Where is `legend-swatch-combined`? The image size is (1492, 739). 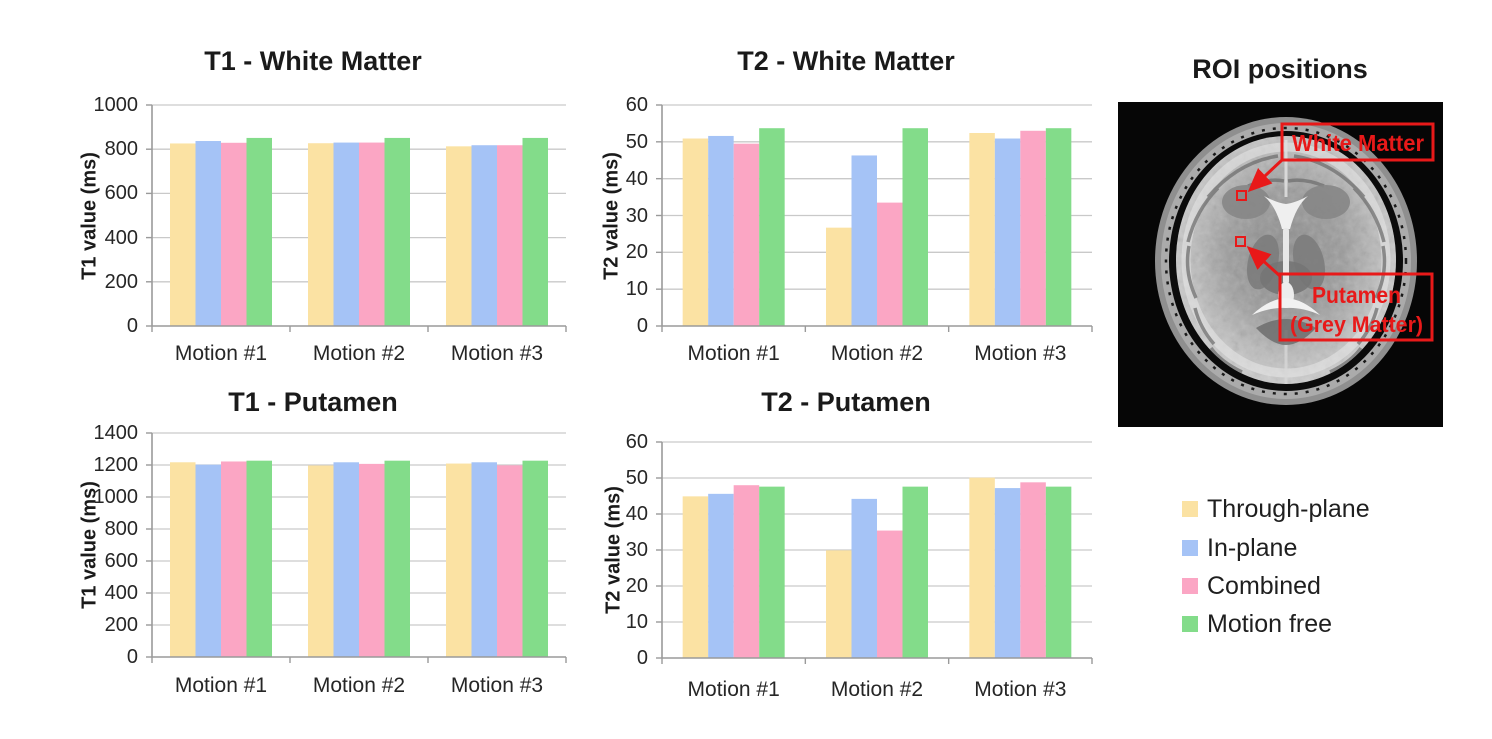 legend-swatch-combined is located at coordinates (1190, 586).